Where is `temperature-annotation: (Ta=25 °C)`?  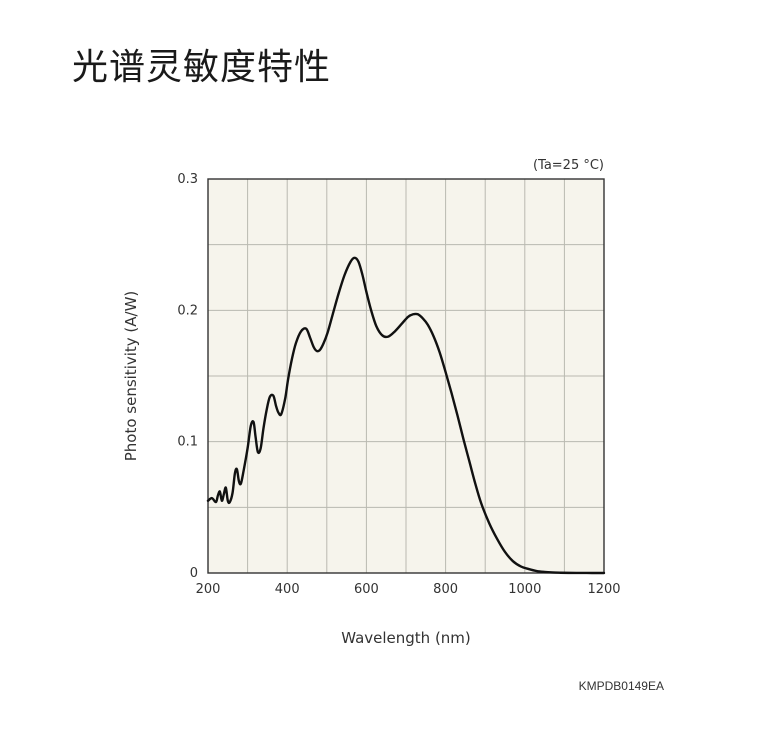
temperature-annotation: (Ta=25 °C) is located at coordinates (568, 165).